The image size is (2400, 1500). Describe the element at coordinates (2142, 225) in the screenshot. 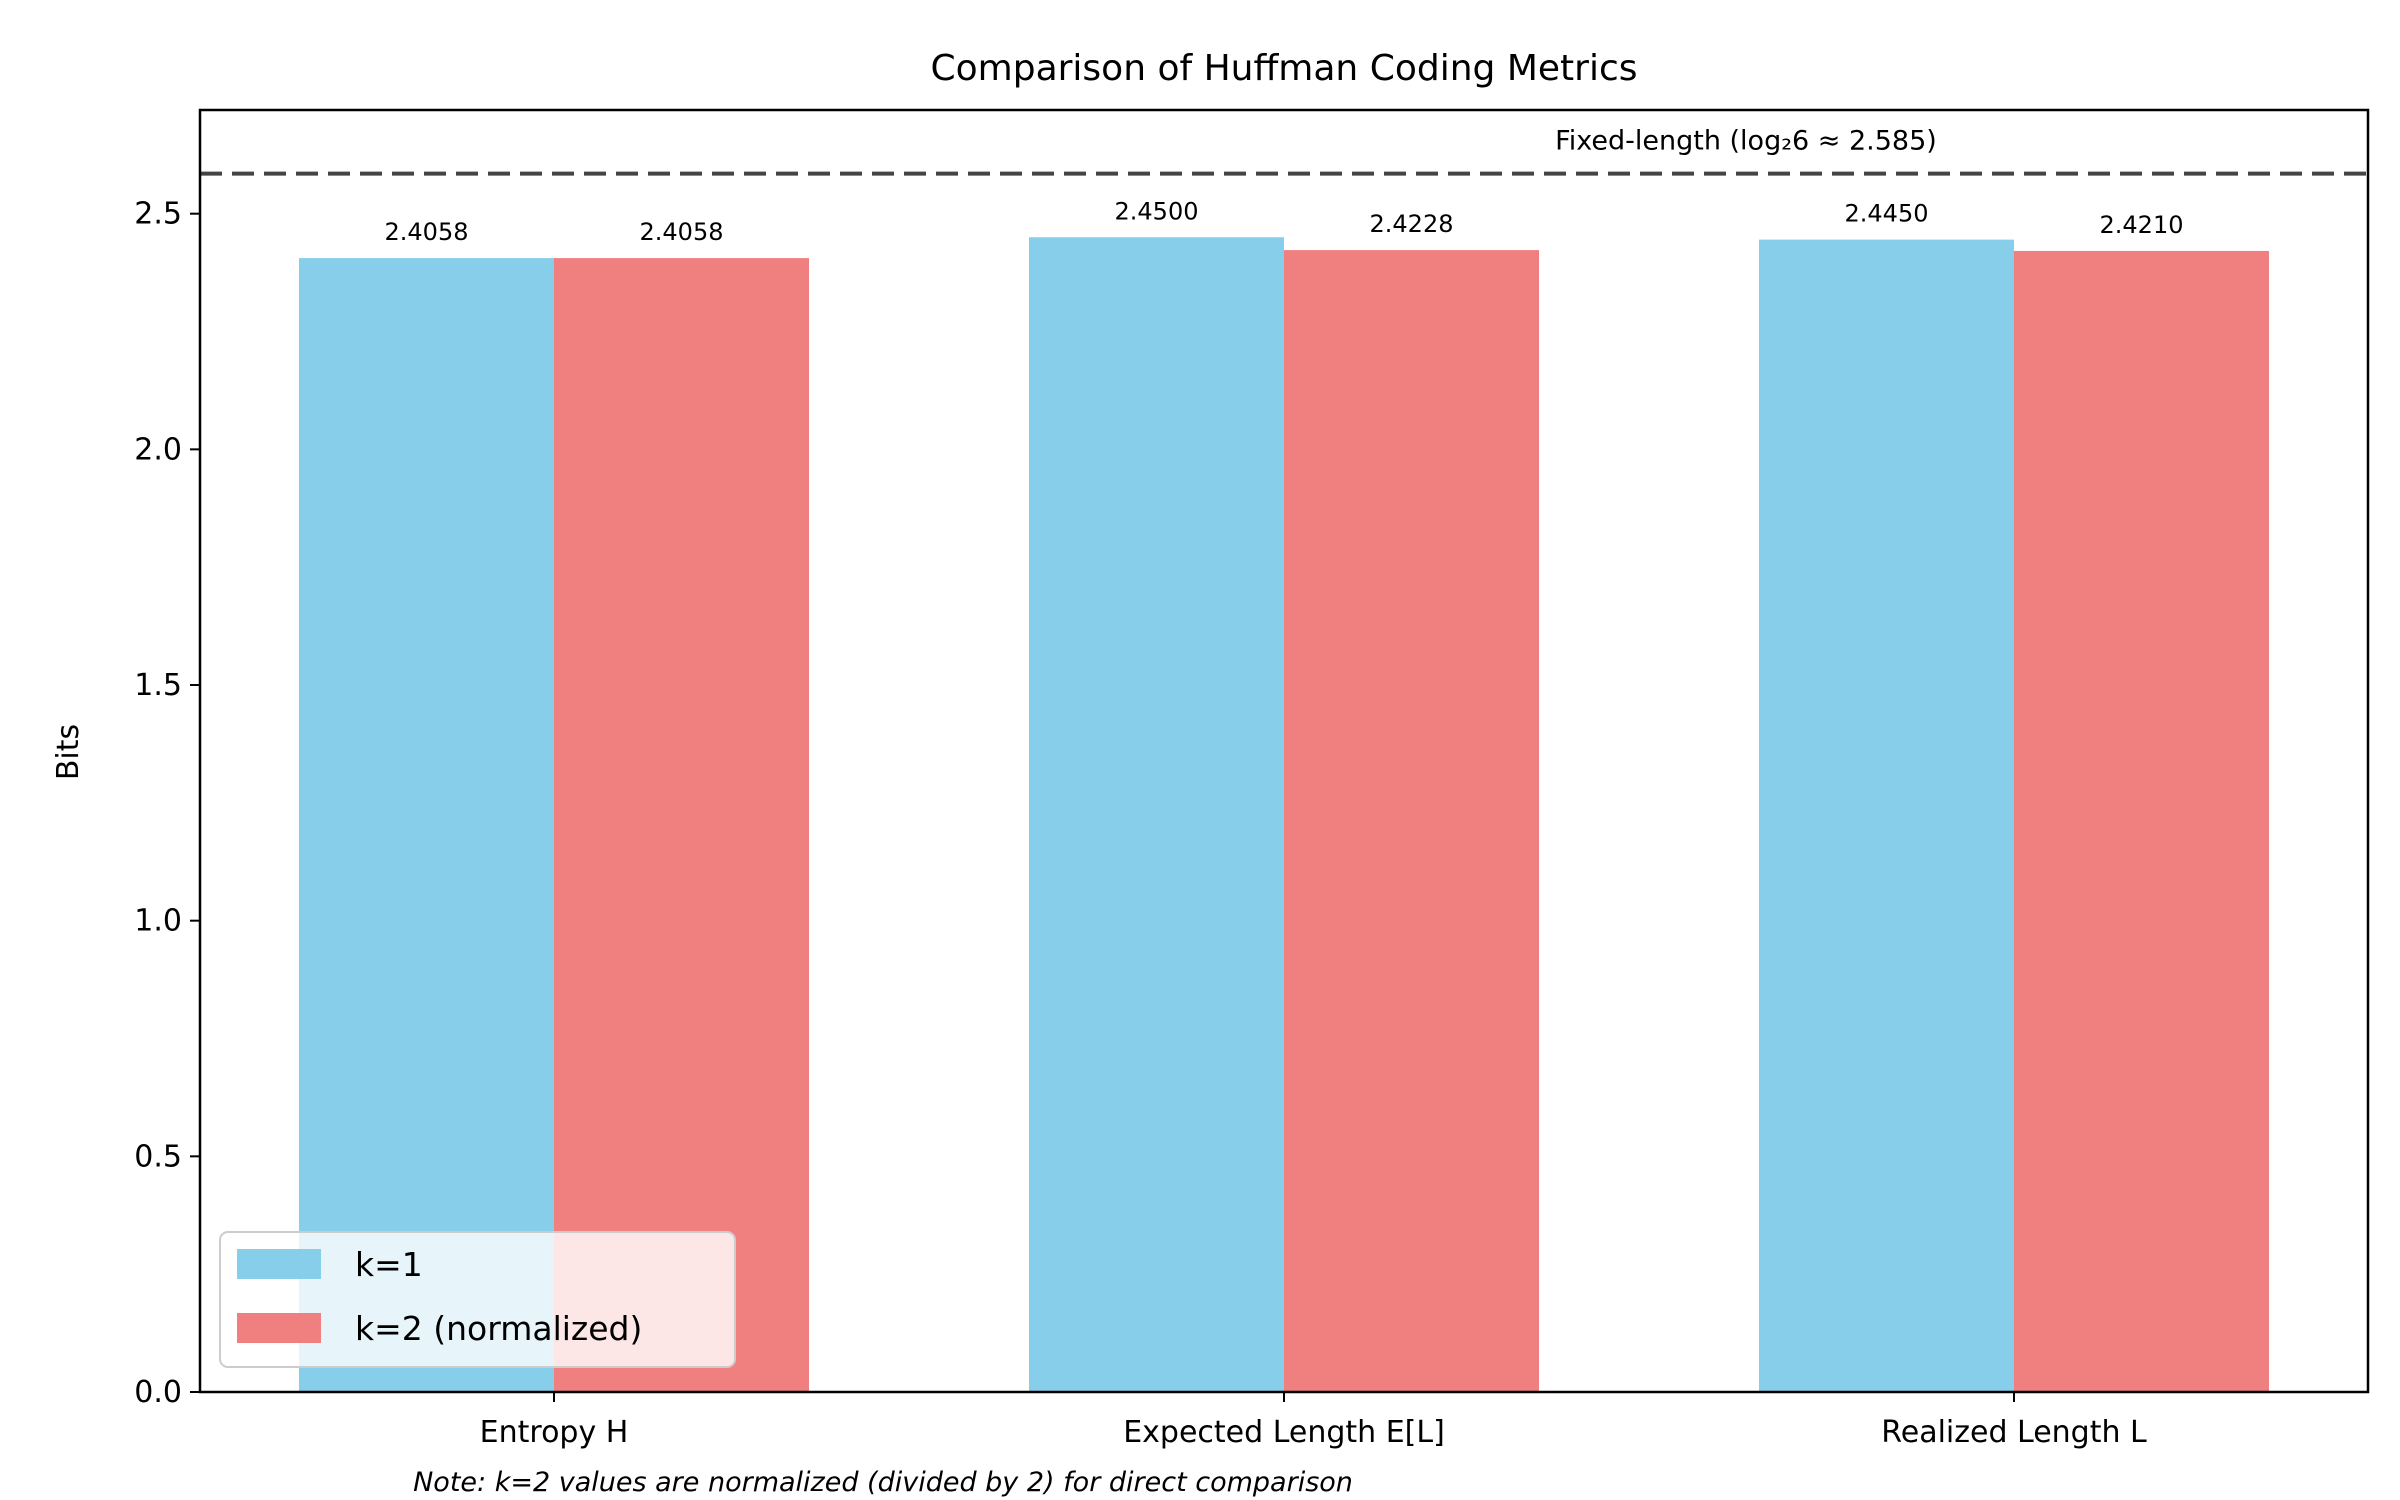

I see `bar-value-label: 2.4210` at that location.